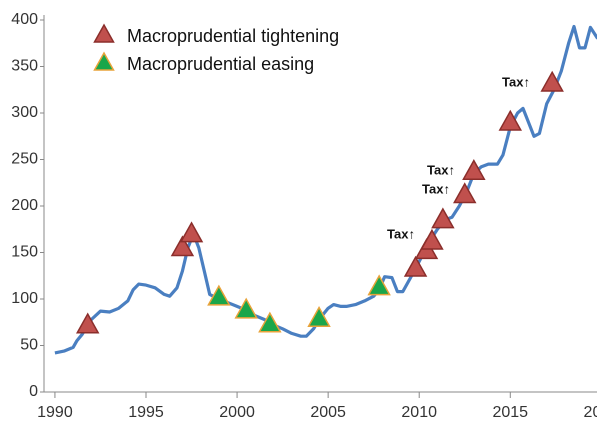  I want to click on x-tick-label: 2020, so click(590, 412).